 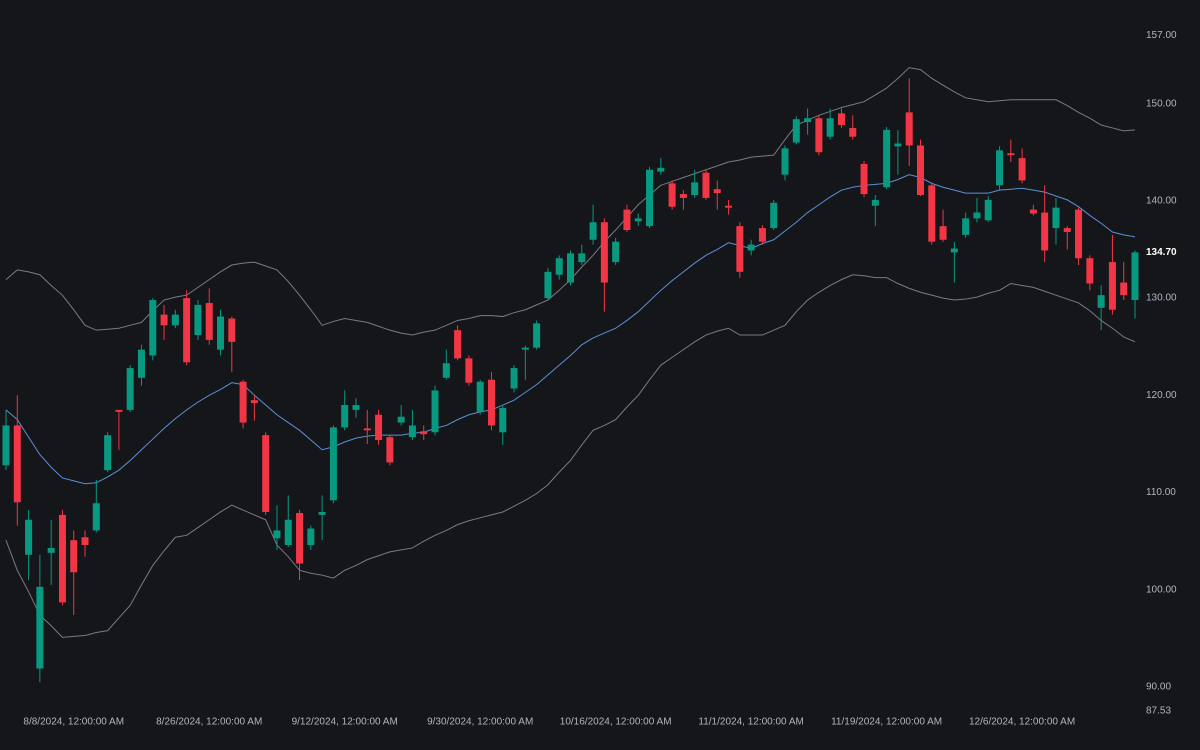 I want to click on y-tick-label: 110.00, so click(x=1161, y=492).